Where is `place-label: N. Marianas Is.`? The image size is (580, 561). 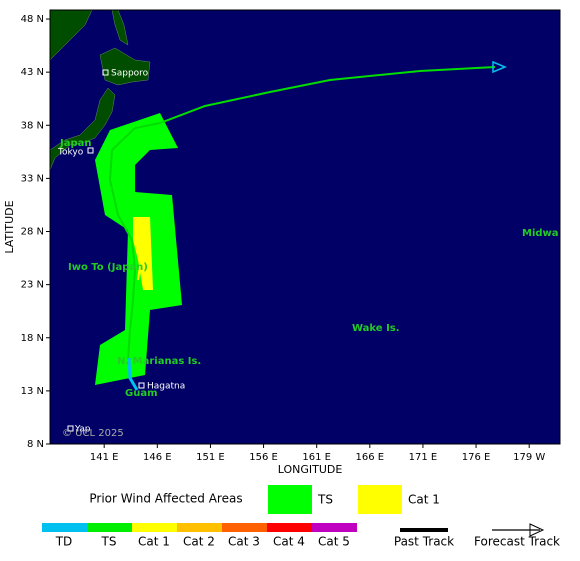 place-label: N. Marianas Is. is located at coordinates (159, 361).